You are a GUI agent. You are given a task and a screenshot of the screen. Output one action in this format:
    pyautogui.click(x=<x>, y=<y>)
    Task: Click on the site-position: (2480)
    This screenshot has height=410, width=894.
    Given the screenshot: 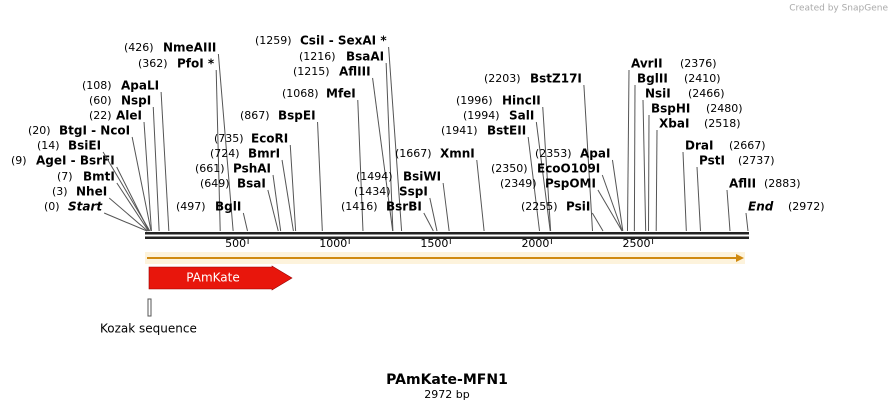 What is the action you would take?
    pyautogui.click(x=724, y=108)
    